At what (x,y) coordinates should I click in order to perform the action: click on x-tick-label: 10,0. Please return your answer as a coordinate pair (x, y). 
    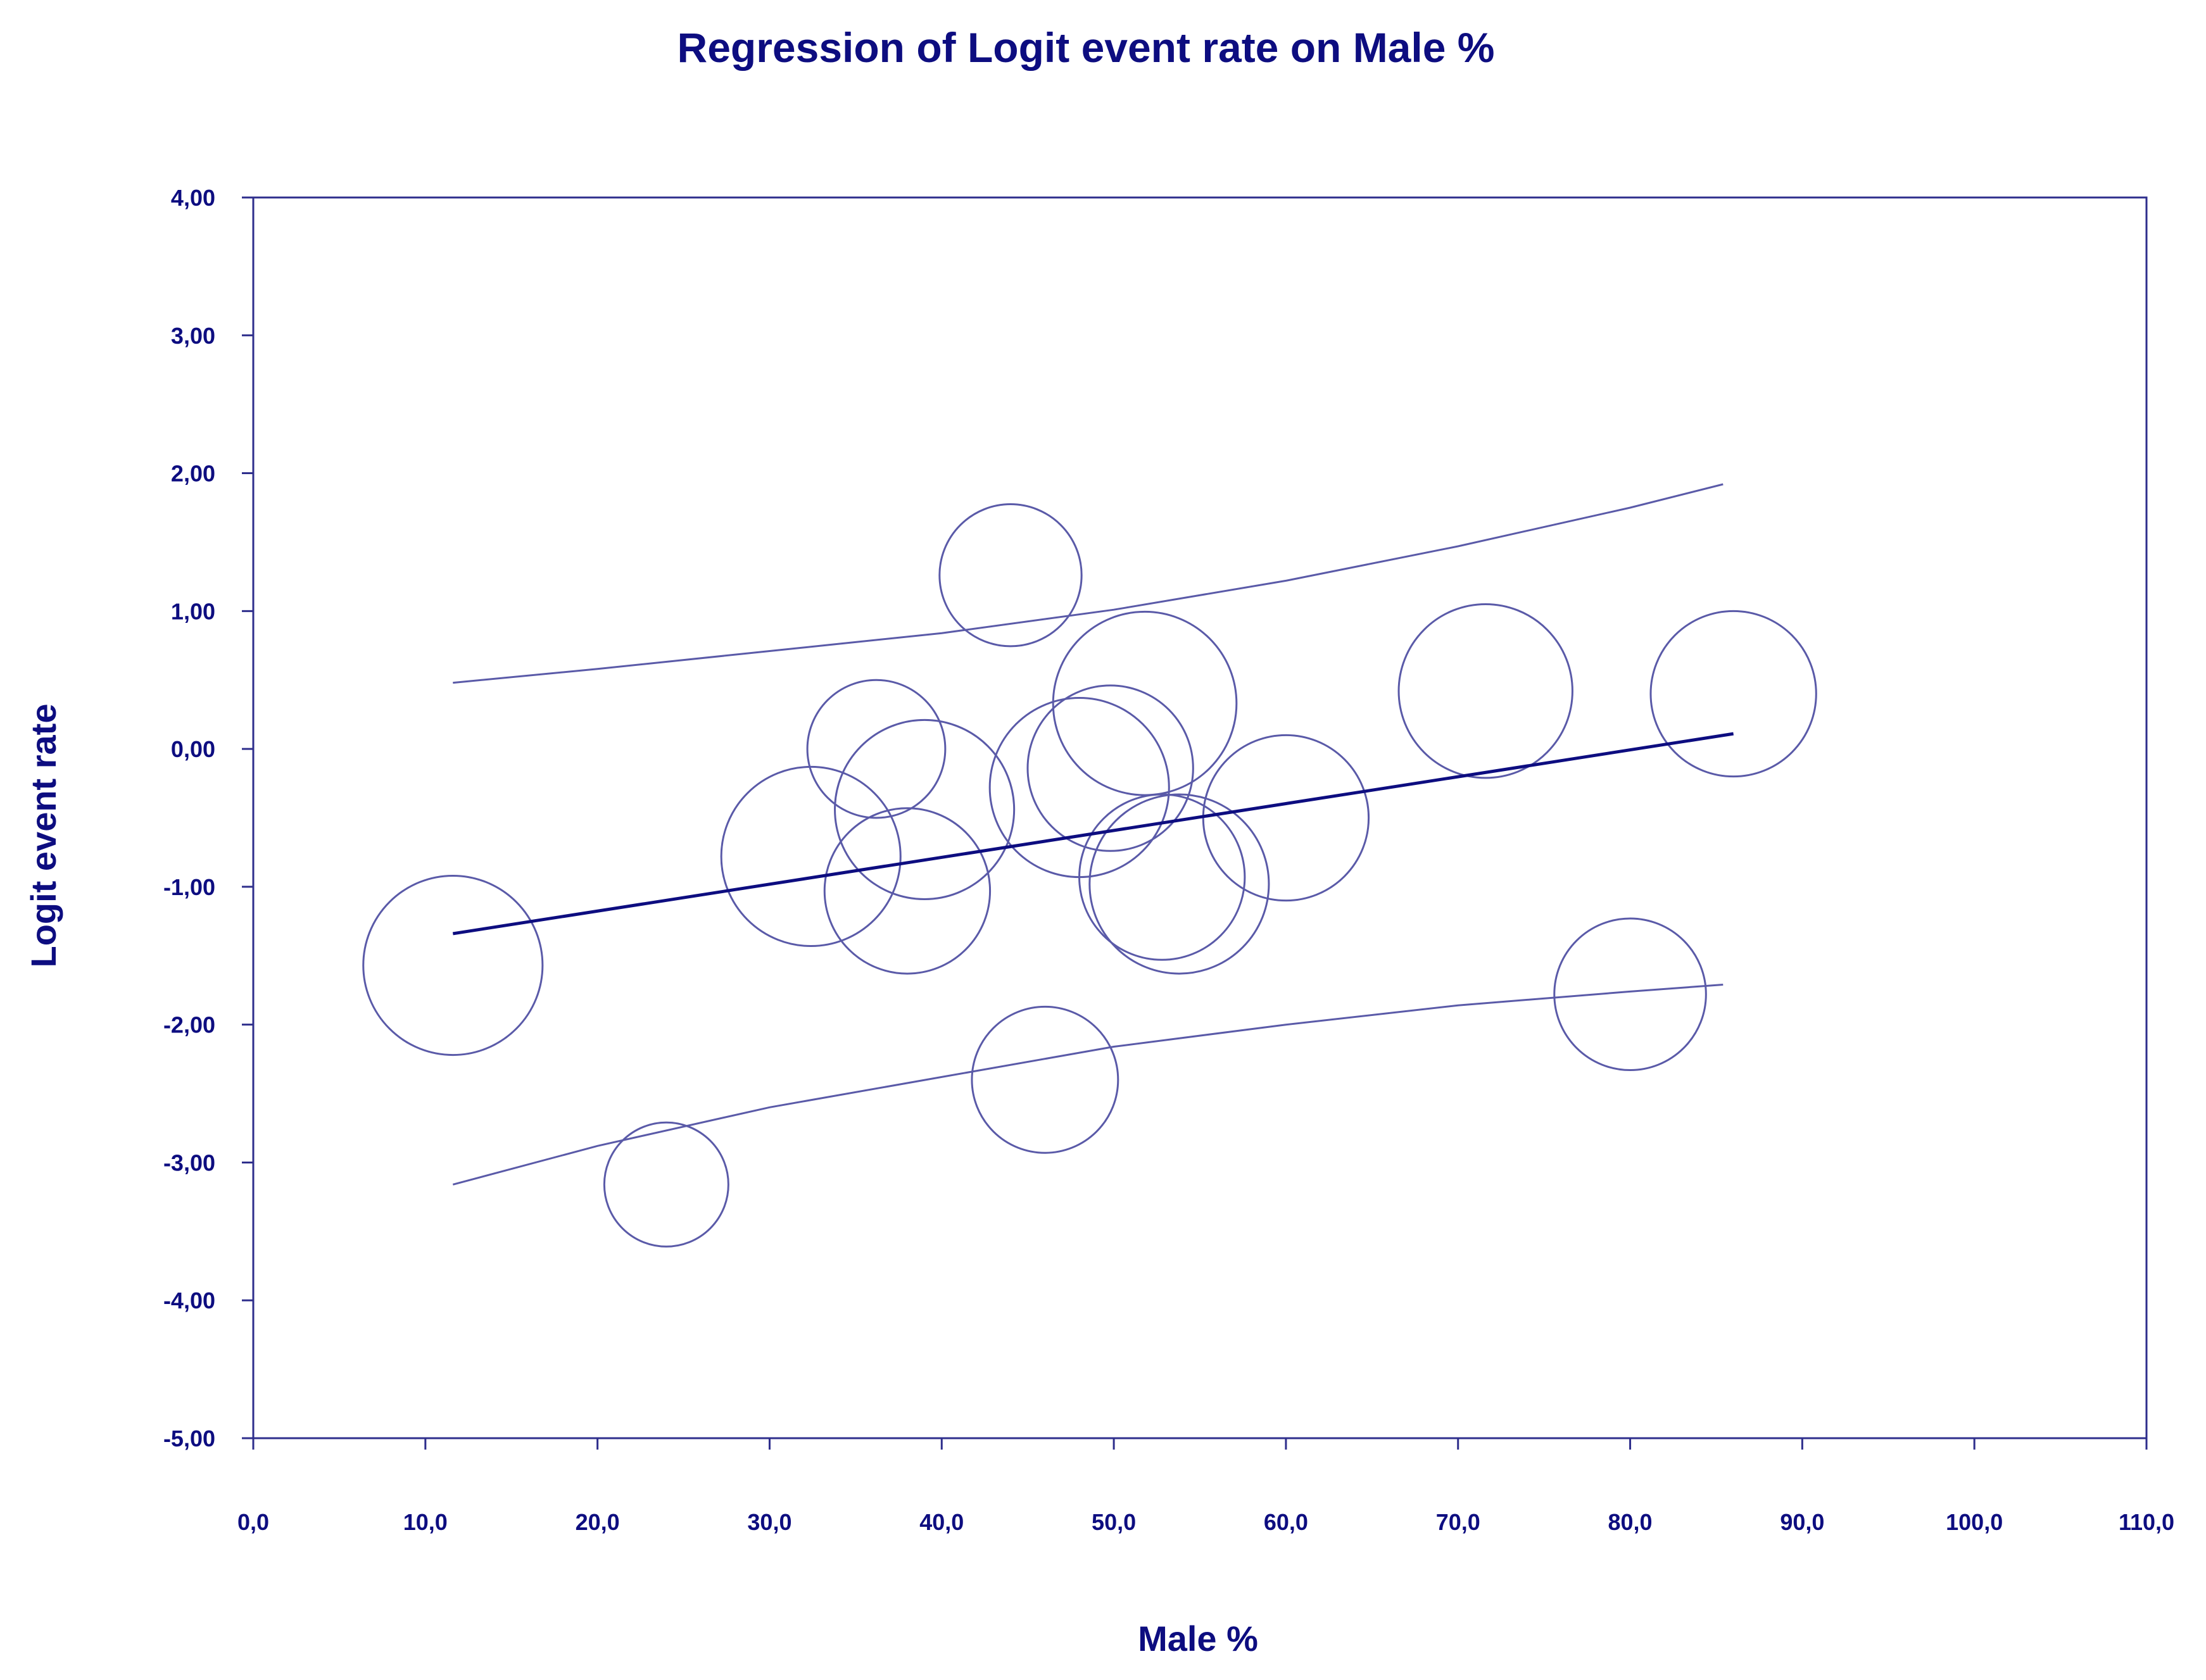
    Looking at the image, I should click on (425, 1522).